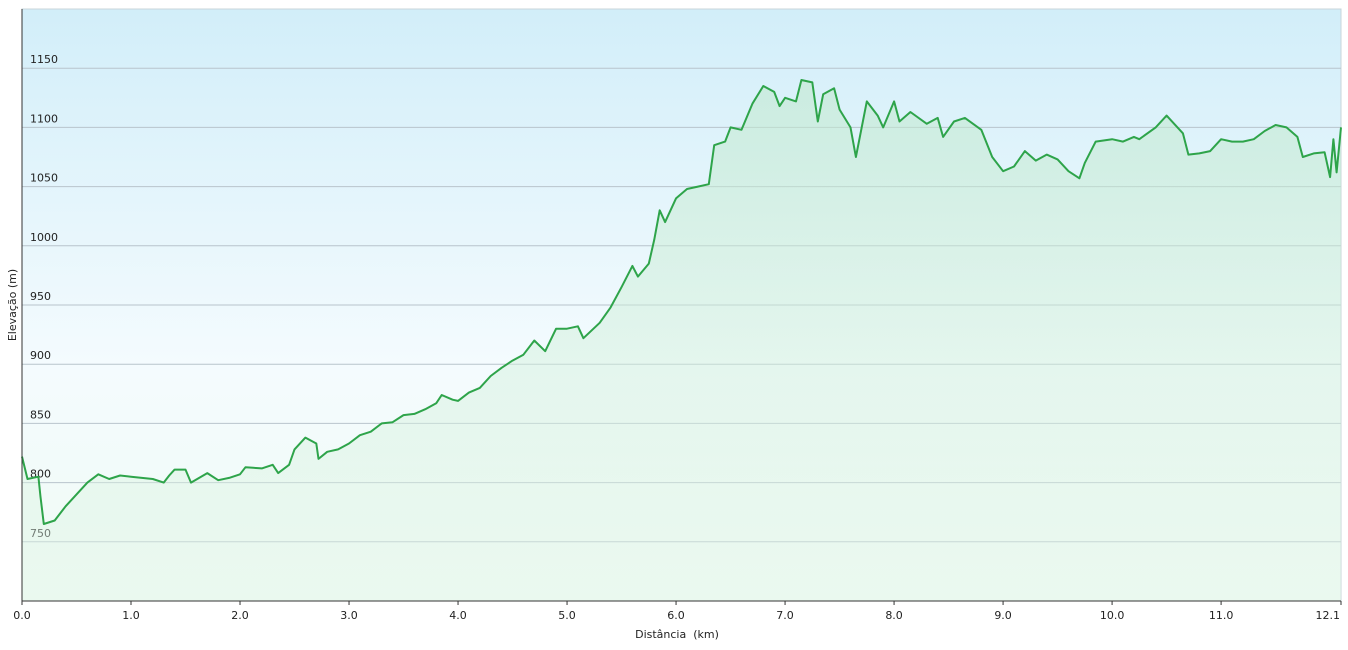 The image size is (1348, 650). Describe the element at coordinates (44, 59) in the screenshot. I see `y-tick-label: 1150` at that location.